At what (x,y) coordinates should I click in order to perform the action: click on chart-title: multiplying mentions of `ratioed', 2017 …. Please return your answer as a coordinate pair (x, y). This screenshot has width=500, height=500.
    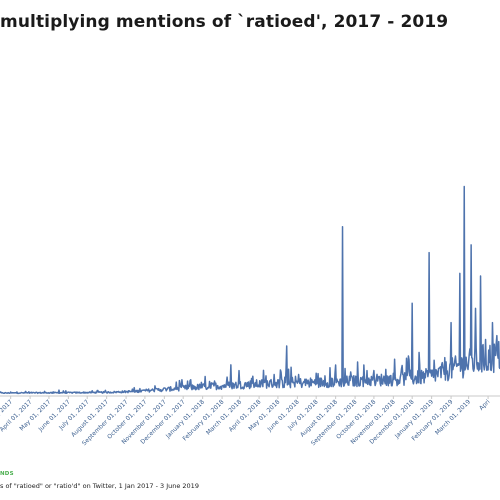
    Looking at the image, I should click on (224, 22).